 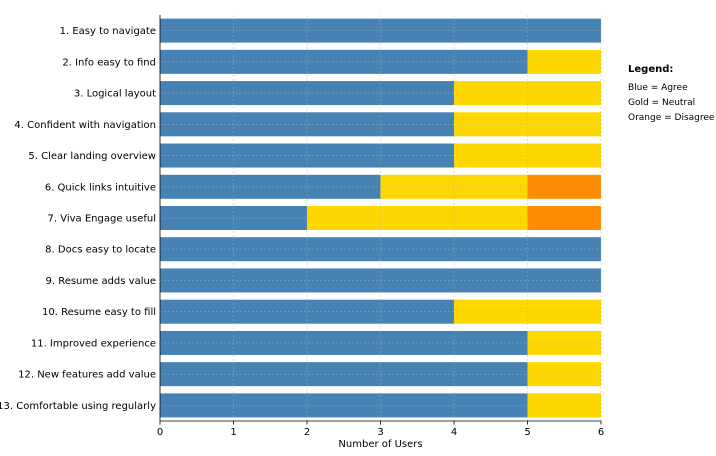 I want to click on category-label: 6. Quick links intuitive, so click(x=100, y=187).